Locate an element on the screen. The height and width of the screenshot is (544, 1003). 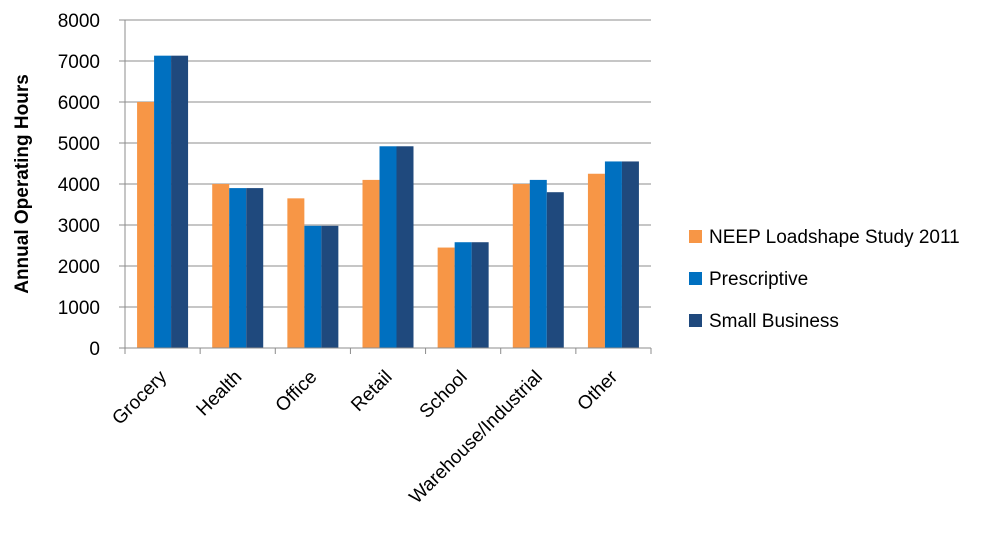
y-tick-label: 7000 is located at coordinates (79, 62).